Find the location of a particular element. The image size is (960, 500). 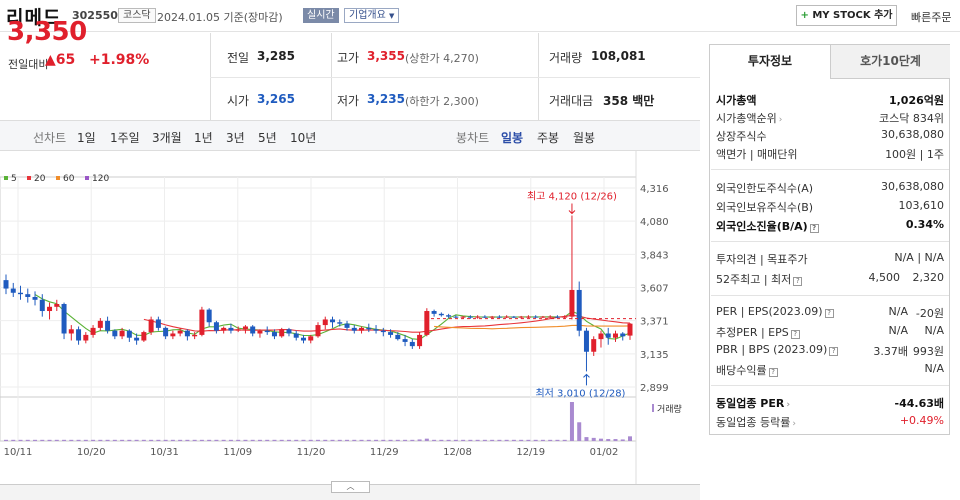

tab-3m: 3개월 is located at coordinates (167, 138).